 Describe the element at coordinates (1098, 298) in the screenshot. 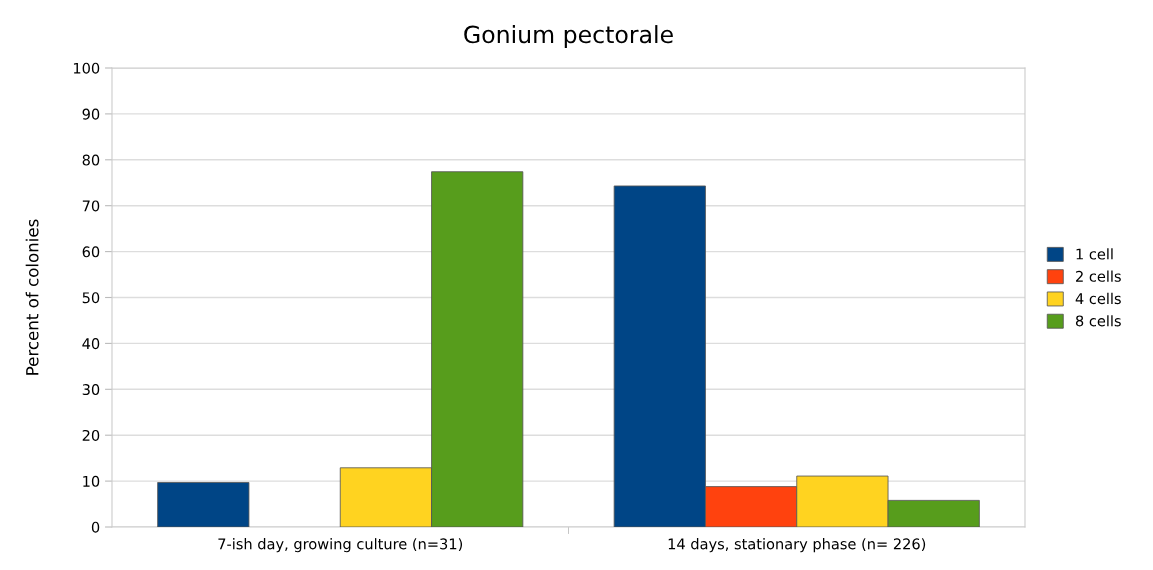

I see `legend-label: 4 cells` at that location.